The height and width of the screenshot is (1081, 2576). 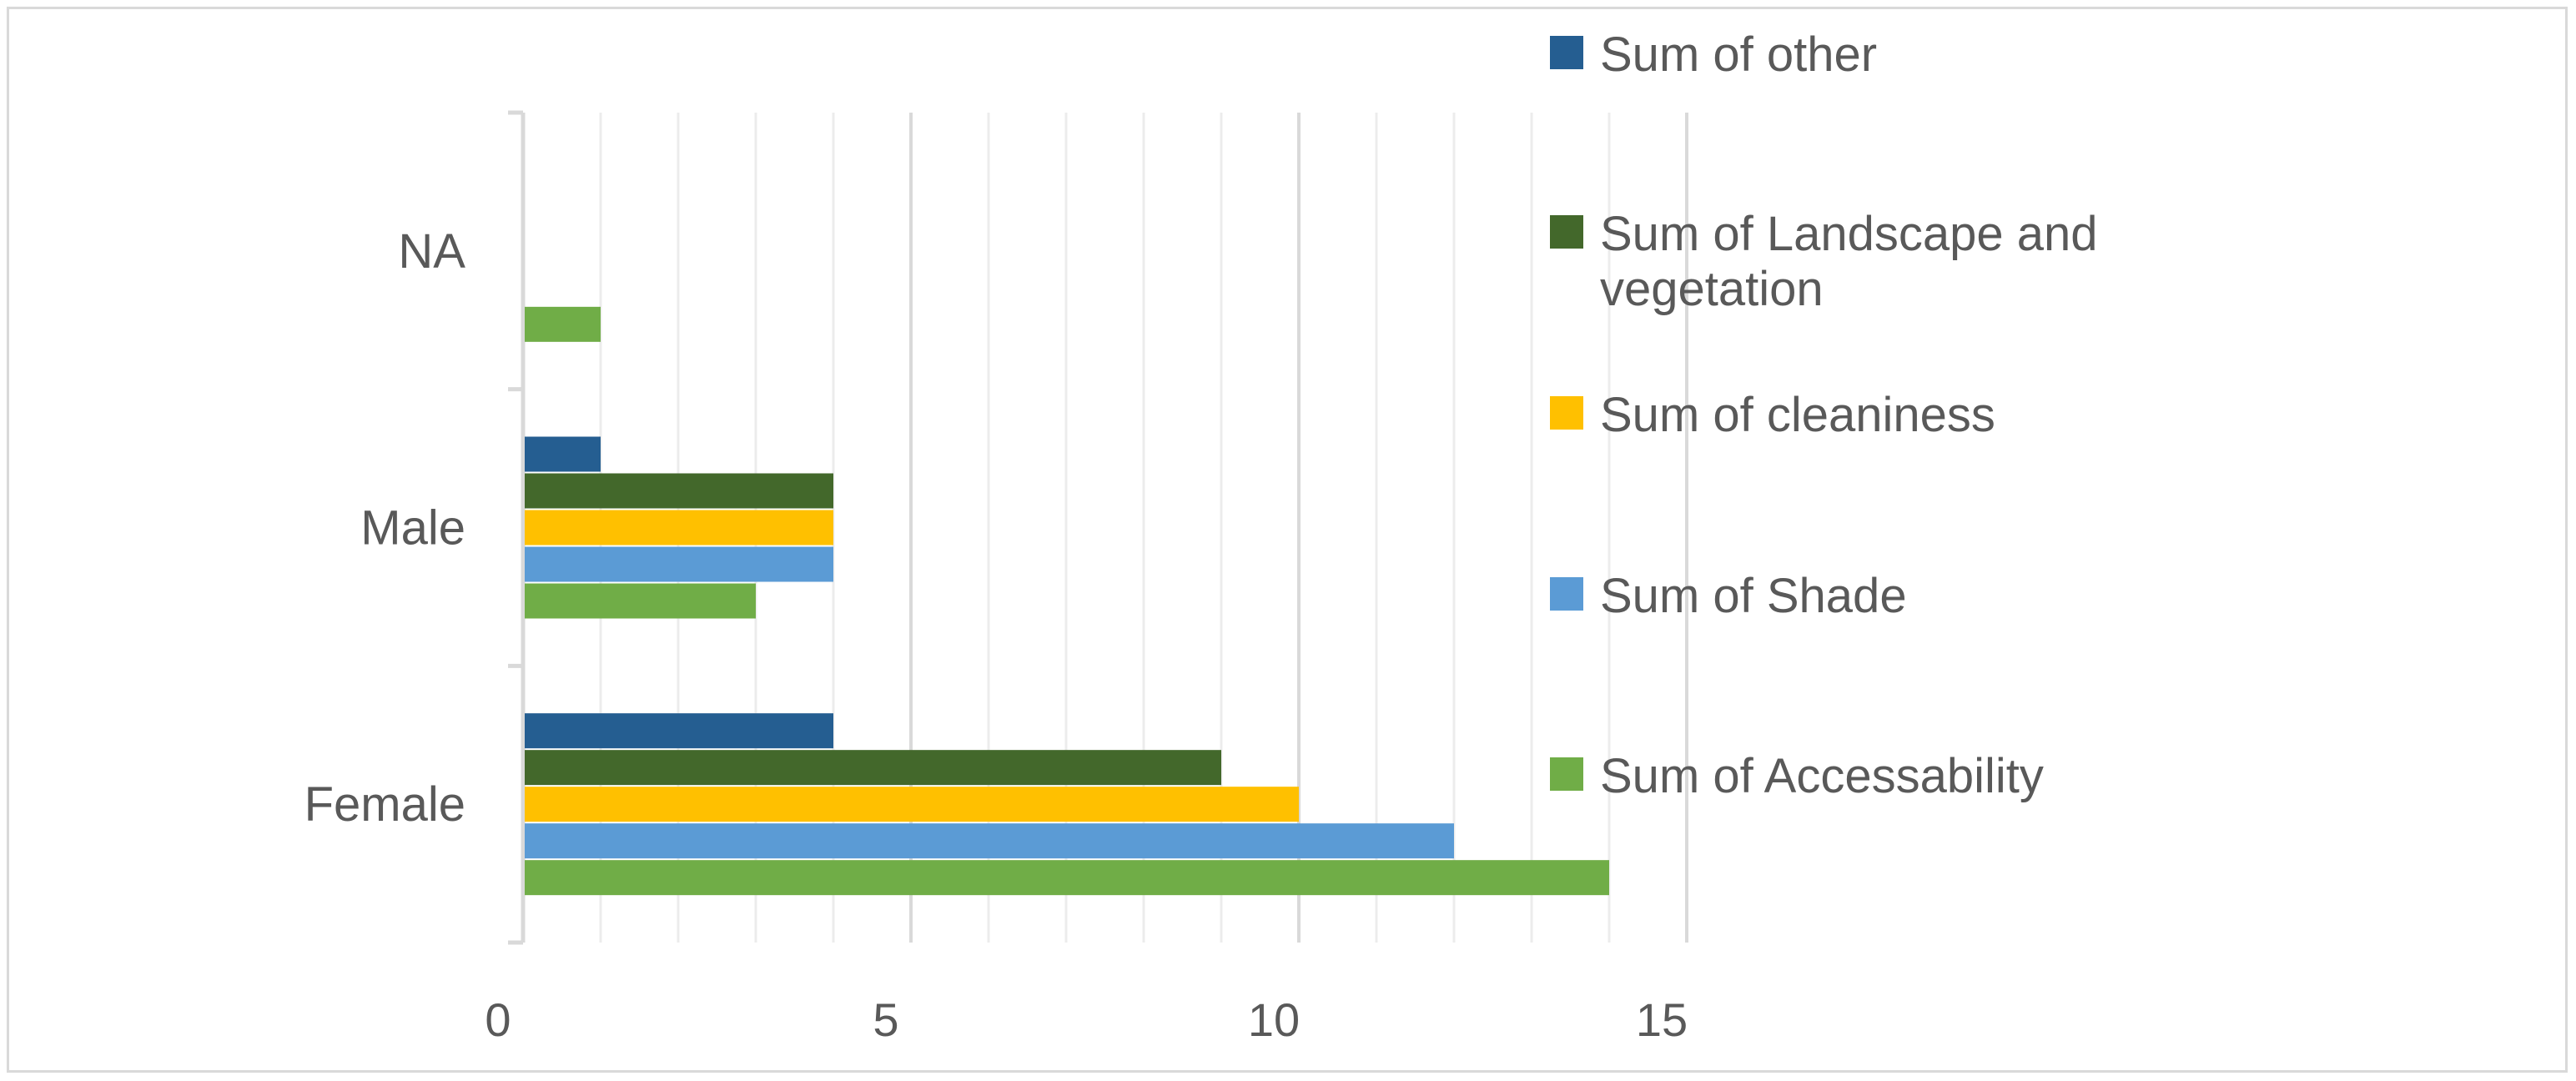 I want to click on legend-label-0: Sum of other, so click(x=1738, y=55).